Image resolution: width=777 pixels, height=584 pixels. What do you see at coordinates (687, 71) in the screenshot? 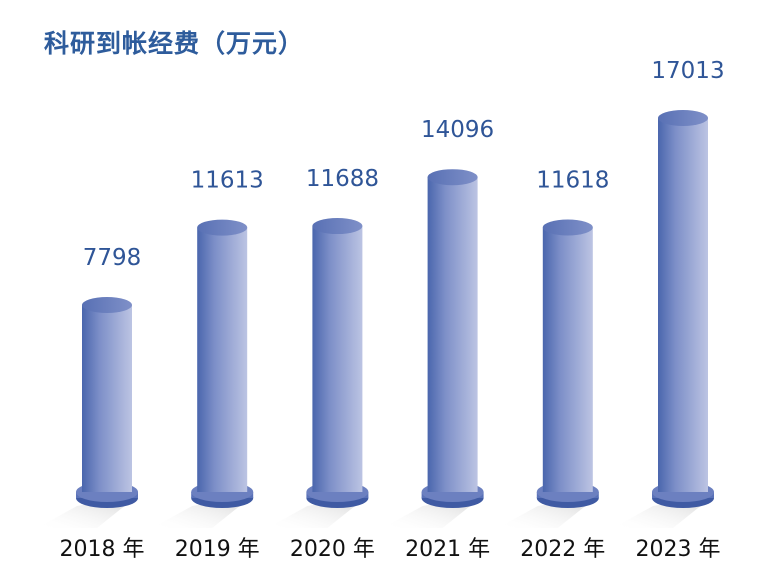
I see `data-label: 17013` at bounding box center [687, 71].